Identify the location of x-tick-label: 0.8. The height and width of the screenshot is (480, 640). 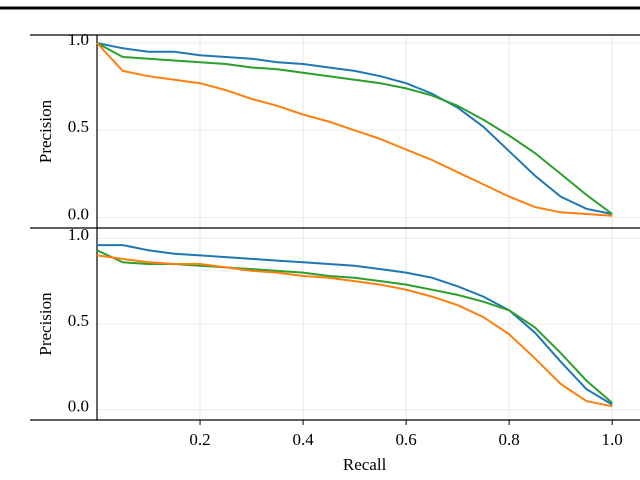
(509, 439).